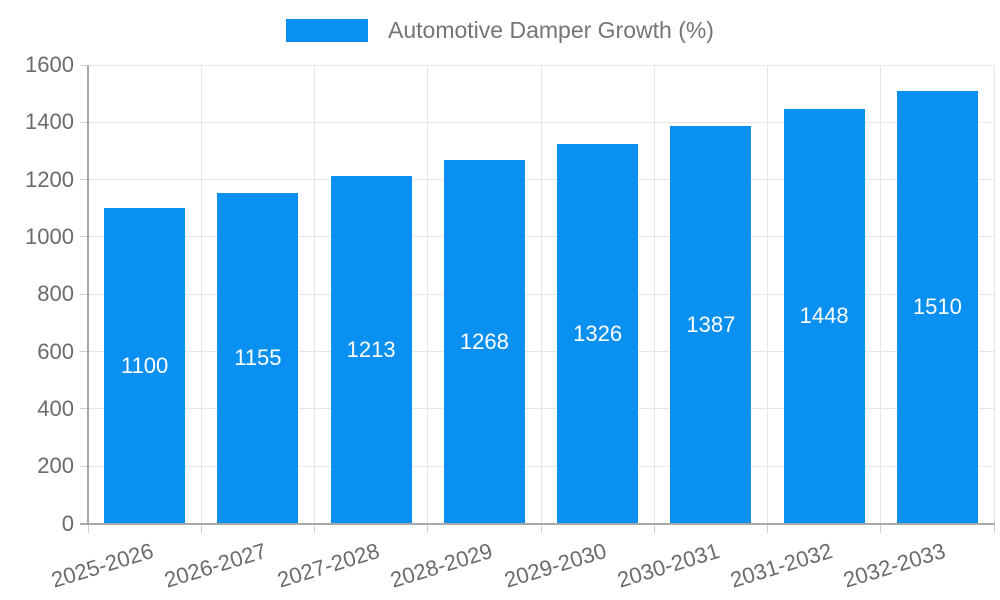 The image size is (1000, 600). I want to click on legend-label: Automotive Damper Growth (%), so click(551, 30).